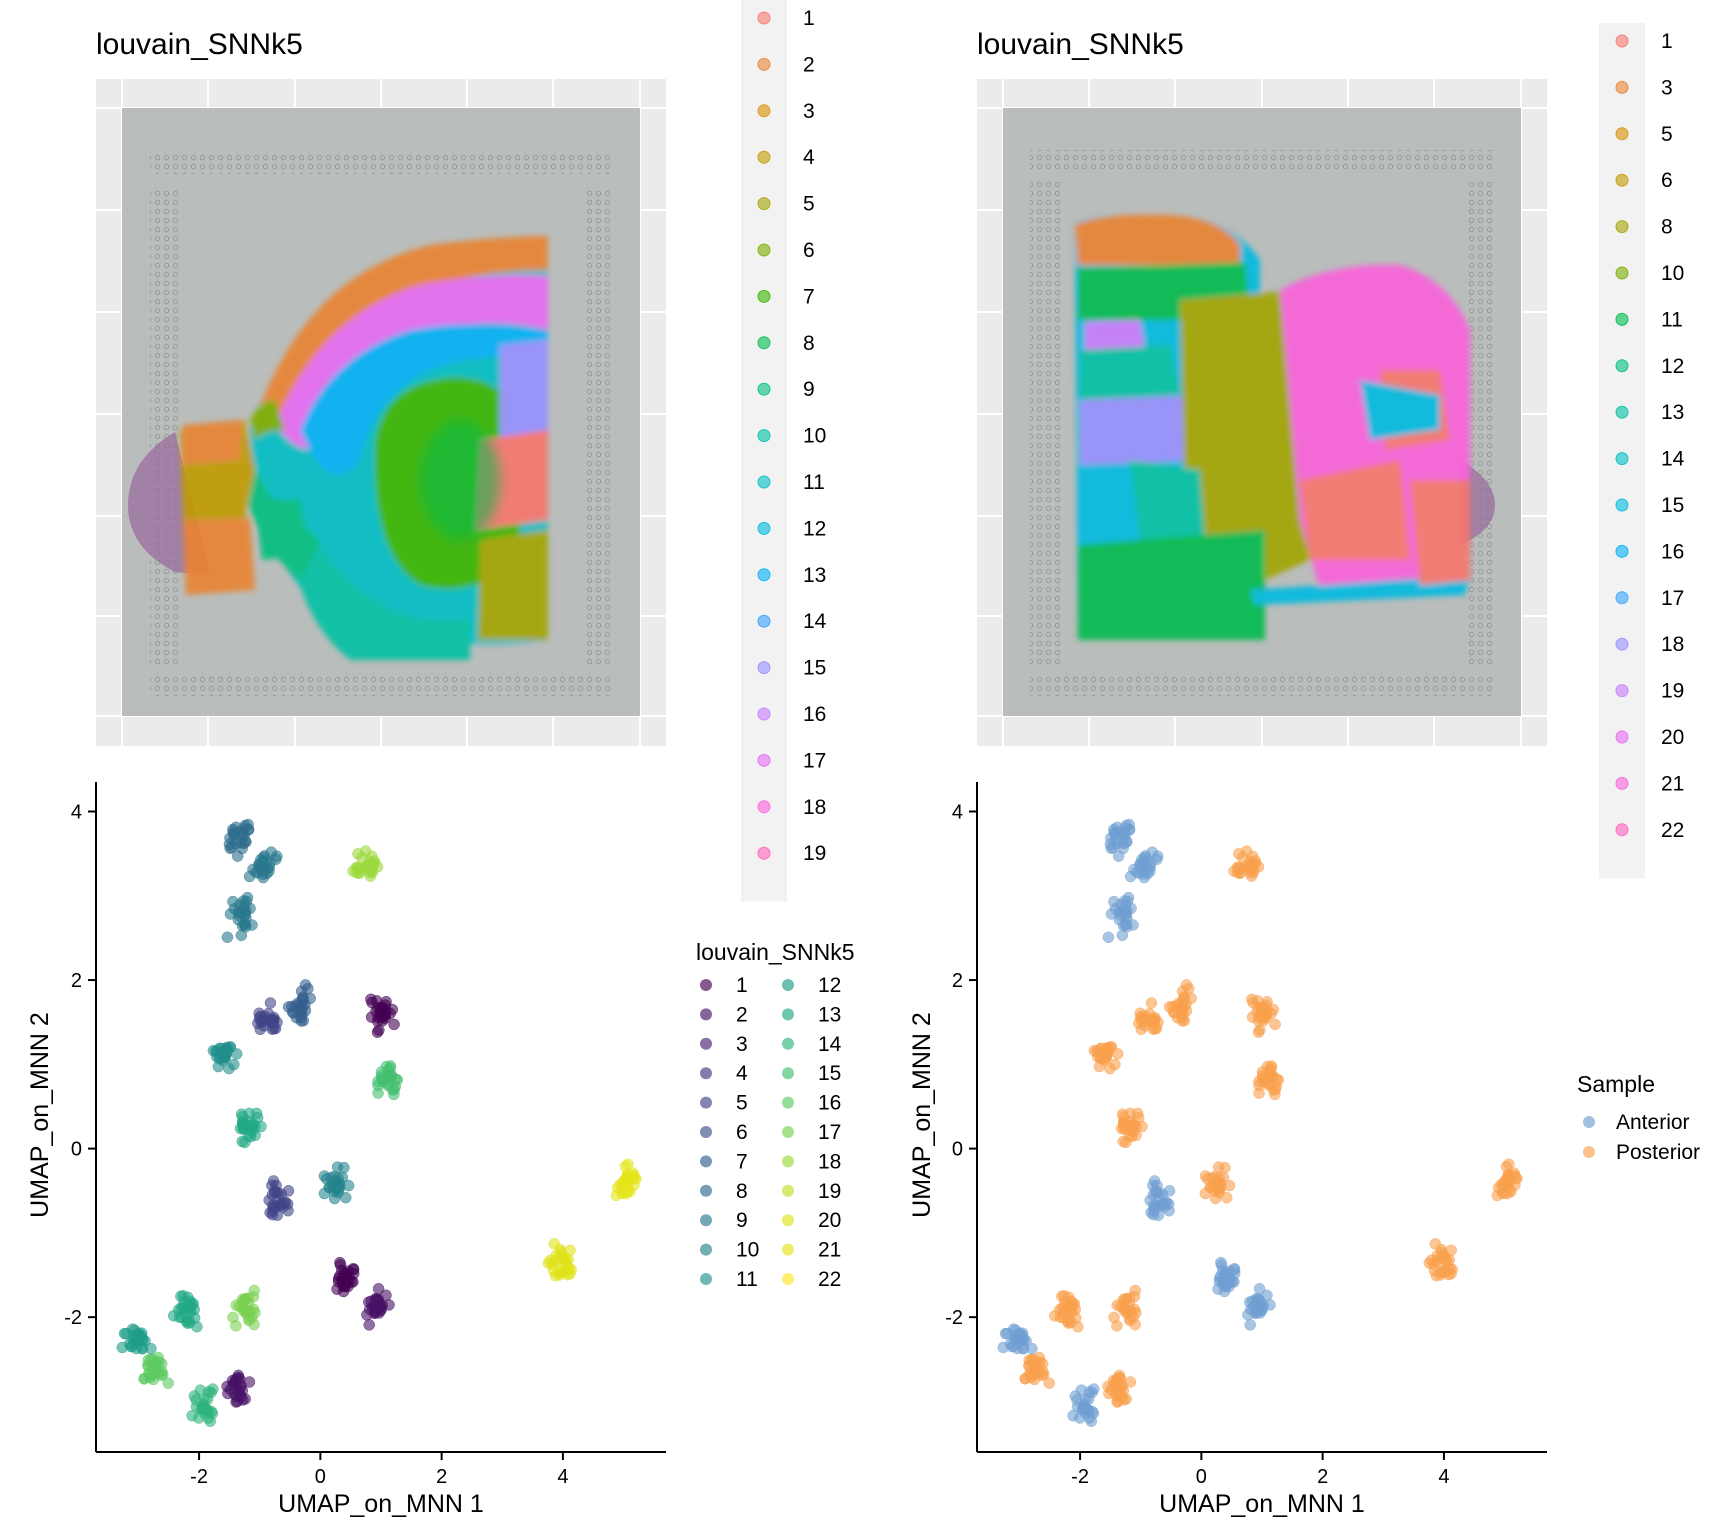 Image resolution: width=1728 pixels, height=1536 pixels. I want to click on y-tick-label: 2, so click(76, 981).